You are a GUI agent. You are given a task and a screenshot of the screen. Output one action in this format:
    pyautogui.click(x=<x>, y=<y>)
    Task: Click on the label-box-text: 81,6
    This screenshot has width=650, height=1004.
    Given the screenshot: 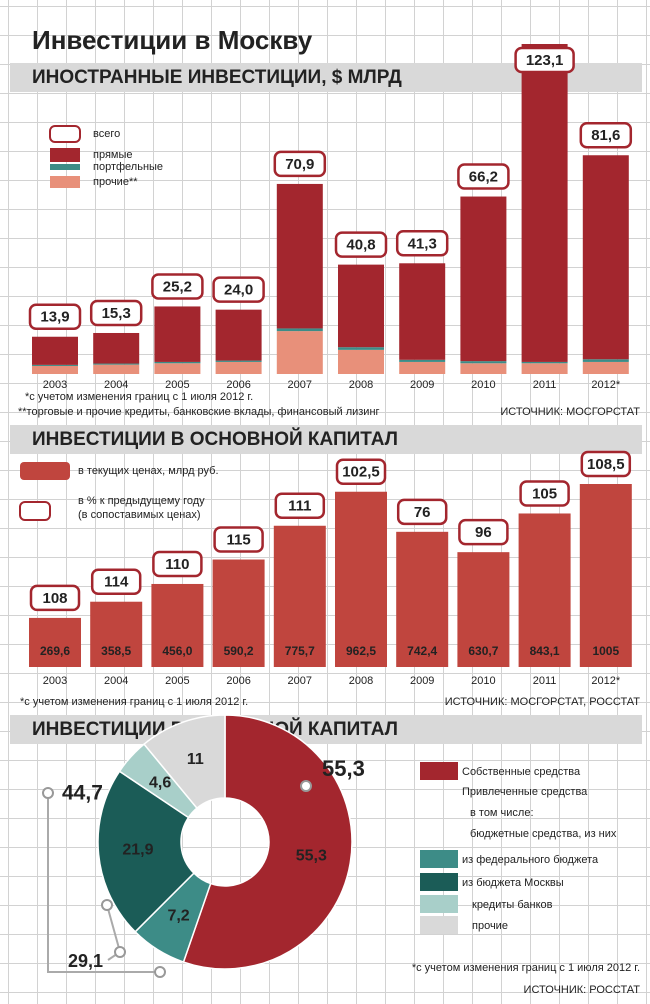 What is the action you would take?
    pyautogui.click(x=605, y=135)
    